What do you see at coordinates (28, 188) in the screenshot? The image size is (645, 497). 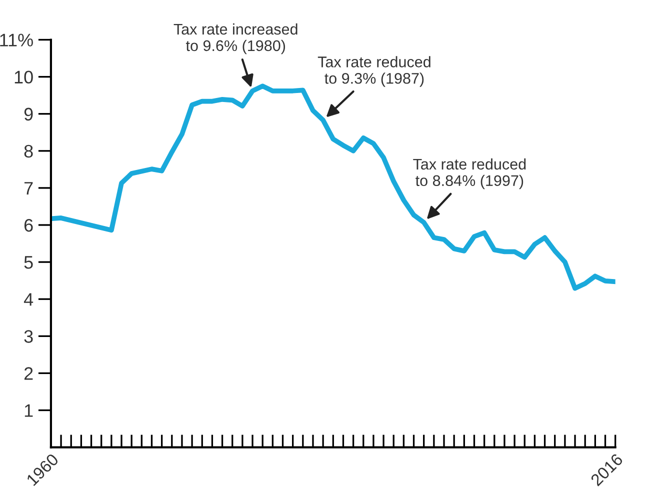 I see `y-tick-label: 7` at bounding box center [28, 188].